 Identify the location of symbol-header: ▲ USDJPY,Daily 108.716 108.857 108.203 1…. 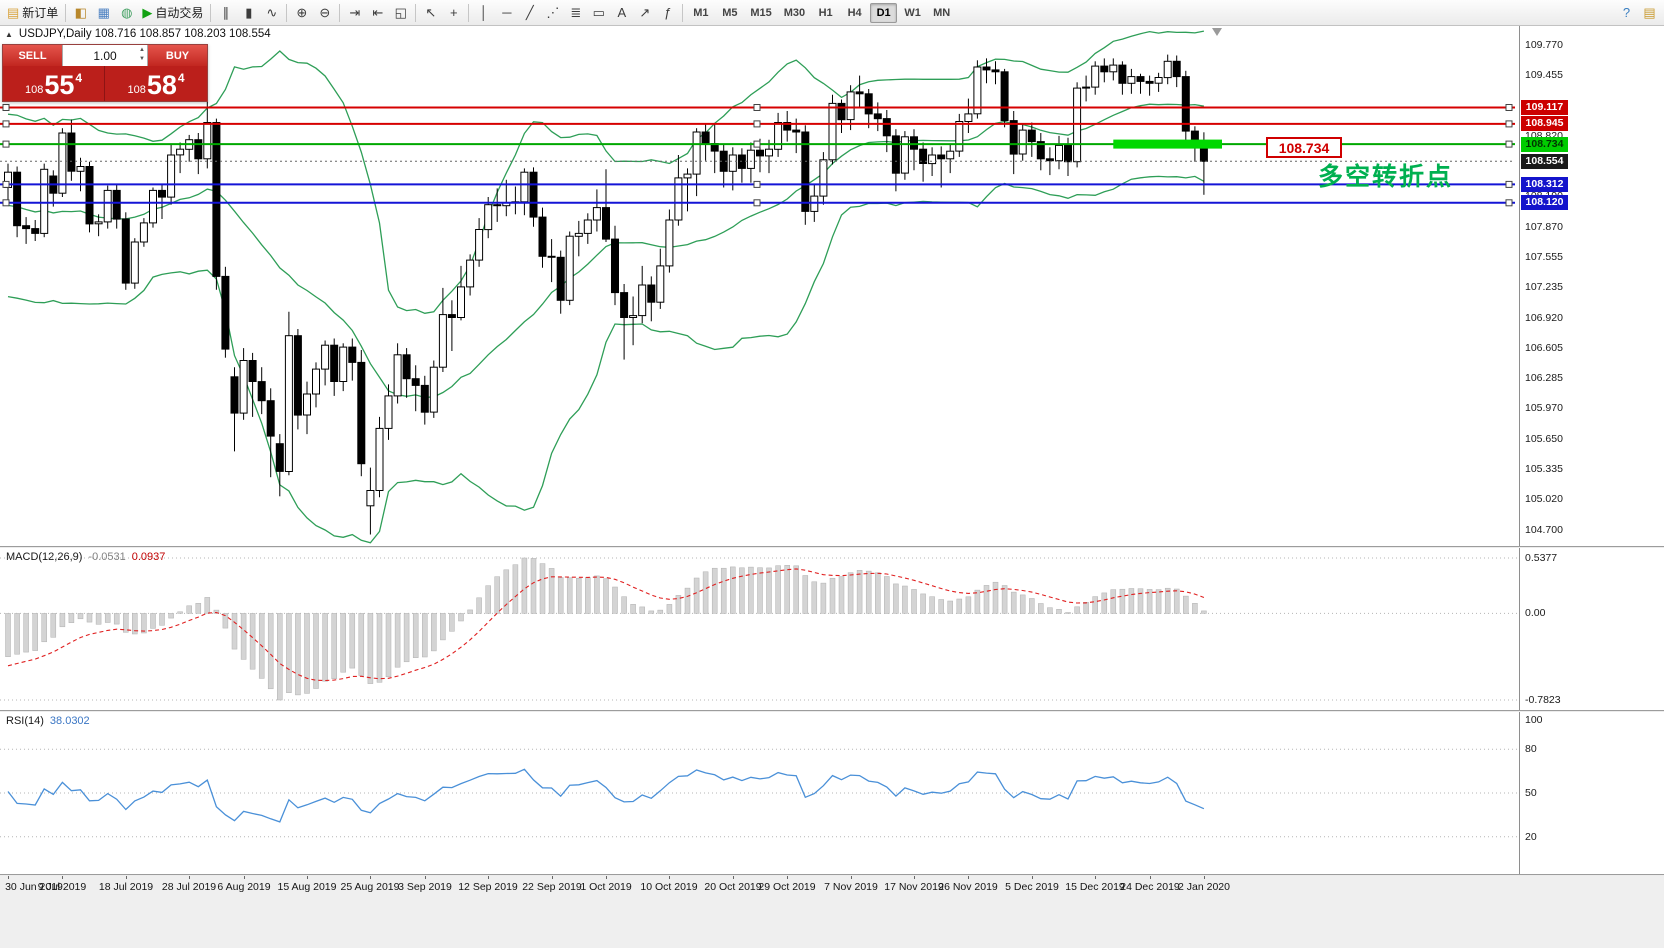
(138, 34).